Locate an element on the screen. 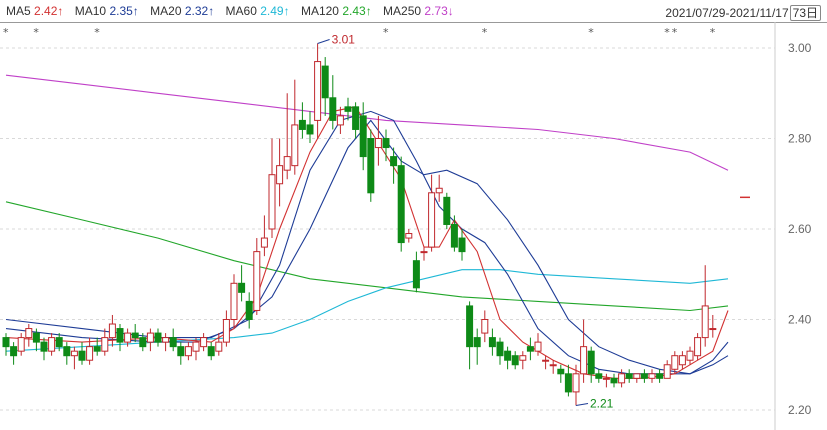  legend-ma10-arrow: ↑ is located at coordinates (135, 11).